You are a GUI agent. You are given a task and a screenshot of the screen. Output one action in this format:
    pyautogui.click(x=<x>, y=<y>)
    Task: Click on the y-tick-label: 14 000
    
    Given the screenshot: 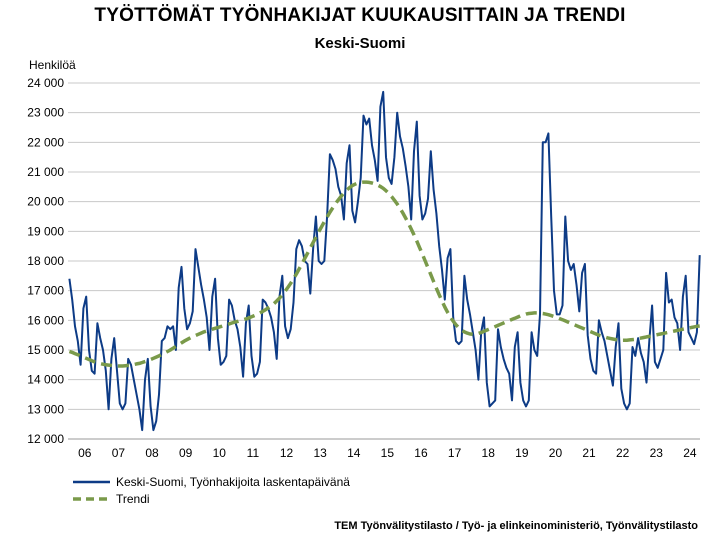 What is the action you would take?
    pyautogui.click(x=45, y=380)
    